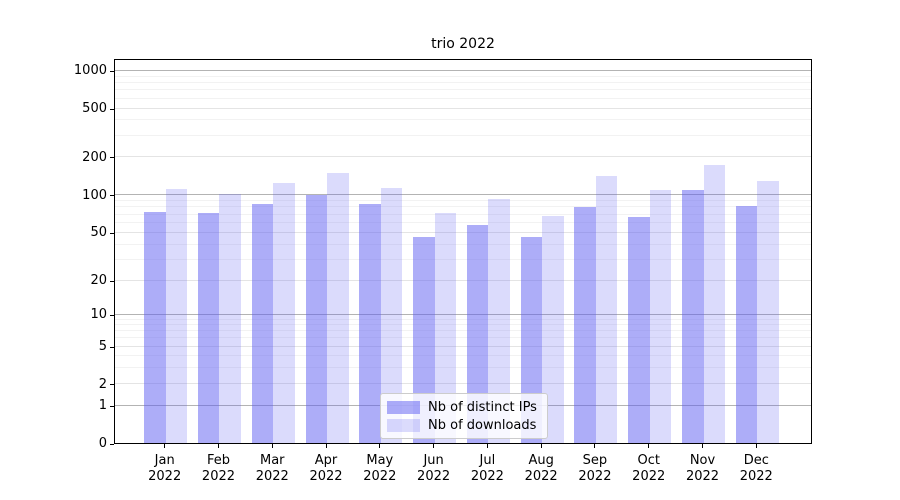  What do you see at coordinates (403, 425) in the screenshot?
I see `legend-swatch-downloads` at bounding box center [403, 425].